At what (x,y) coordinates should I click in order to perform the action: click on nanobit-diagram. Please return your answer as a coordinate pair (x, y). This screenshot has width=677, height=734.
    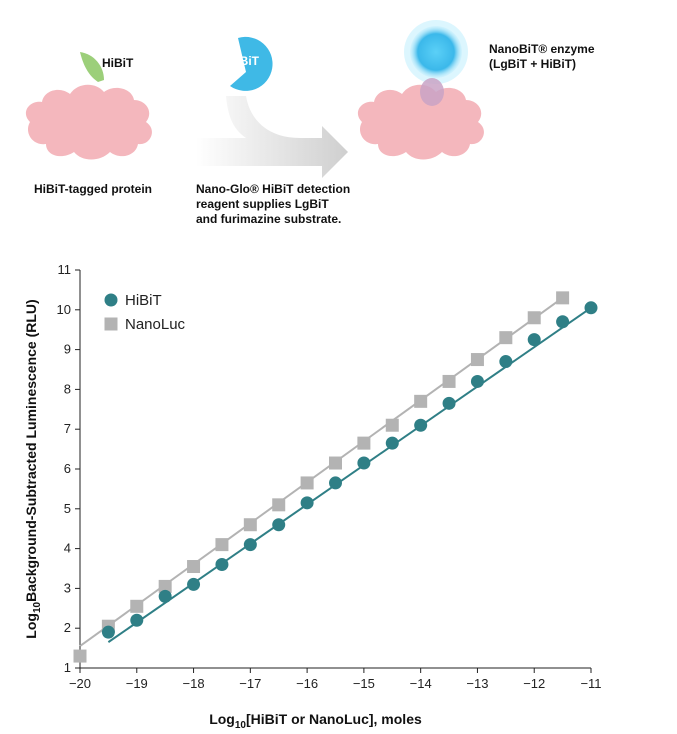
    Looking at the image, I should click on (254, 99).